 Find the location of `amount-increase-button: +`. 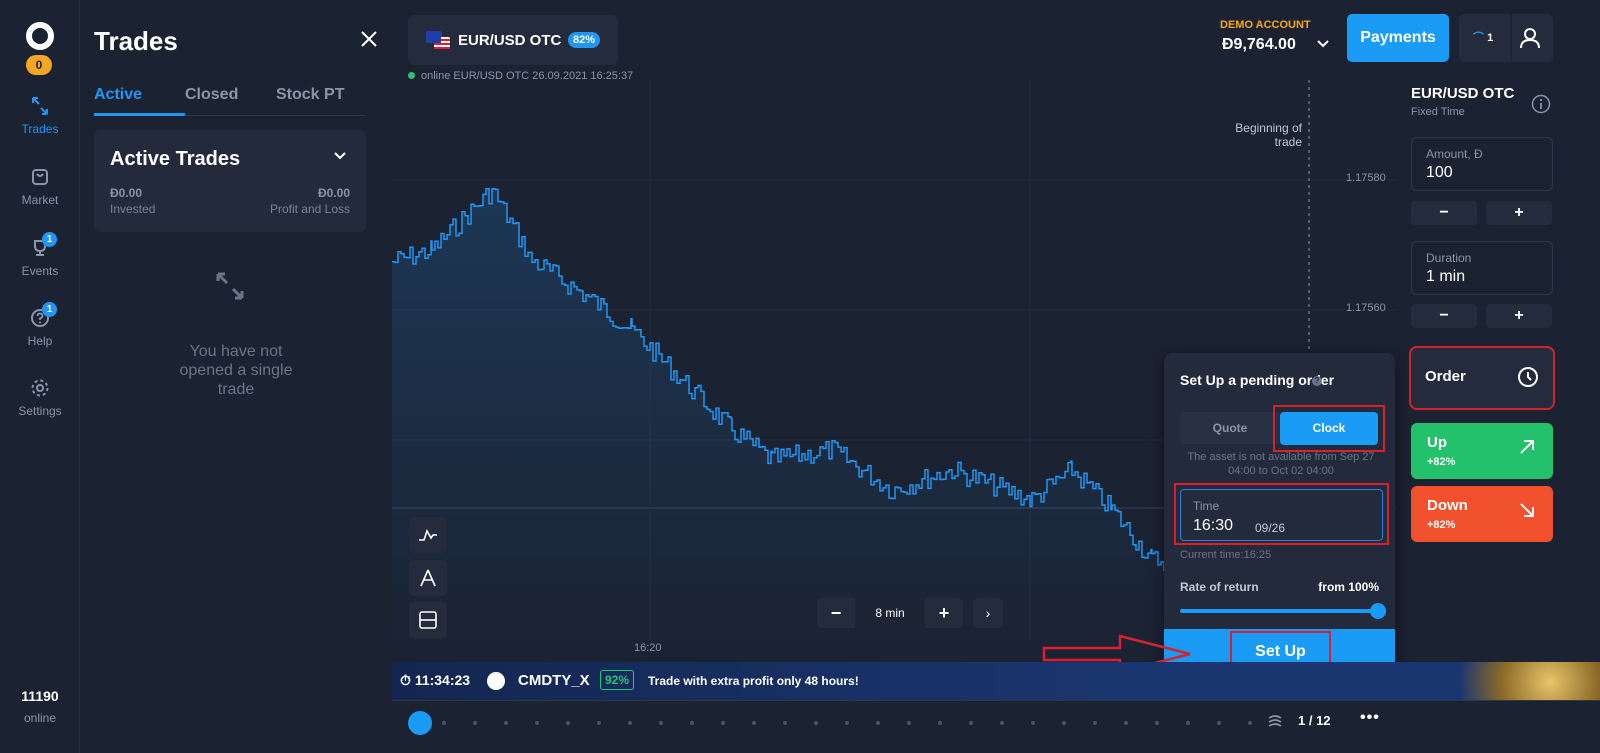

amount-increase-button: + is located at coordinates (1519, 213).